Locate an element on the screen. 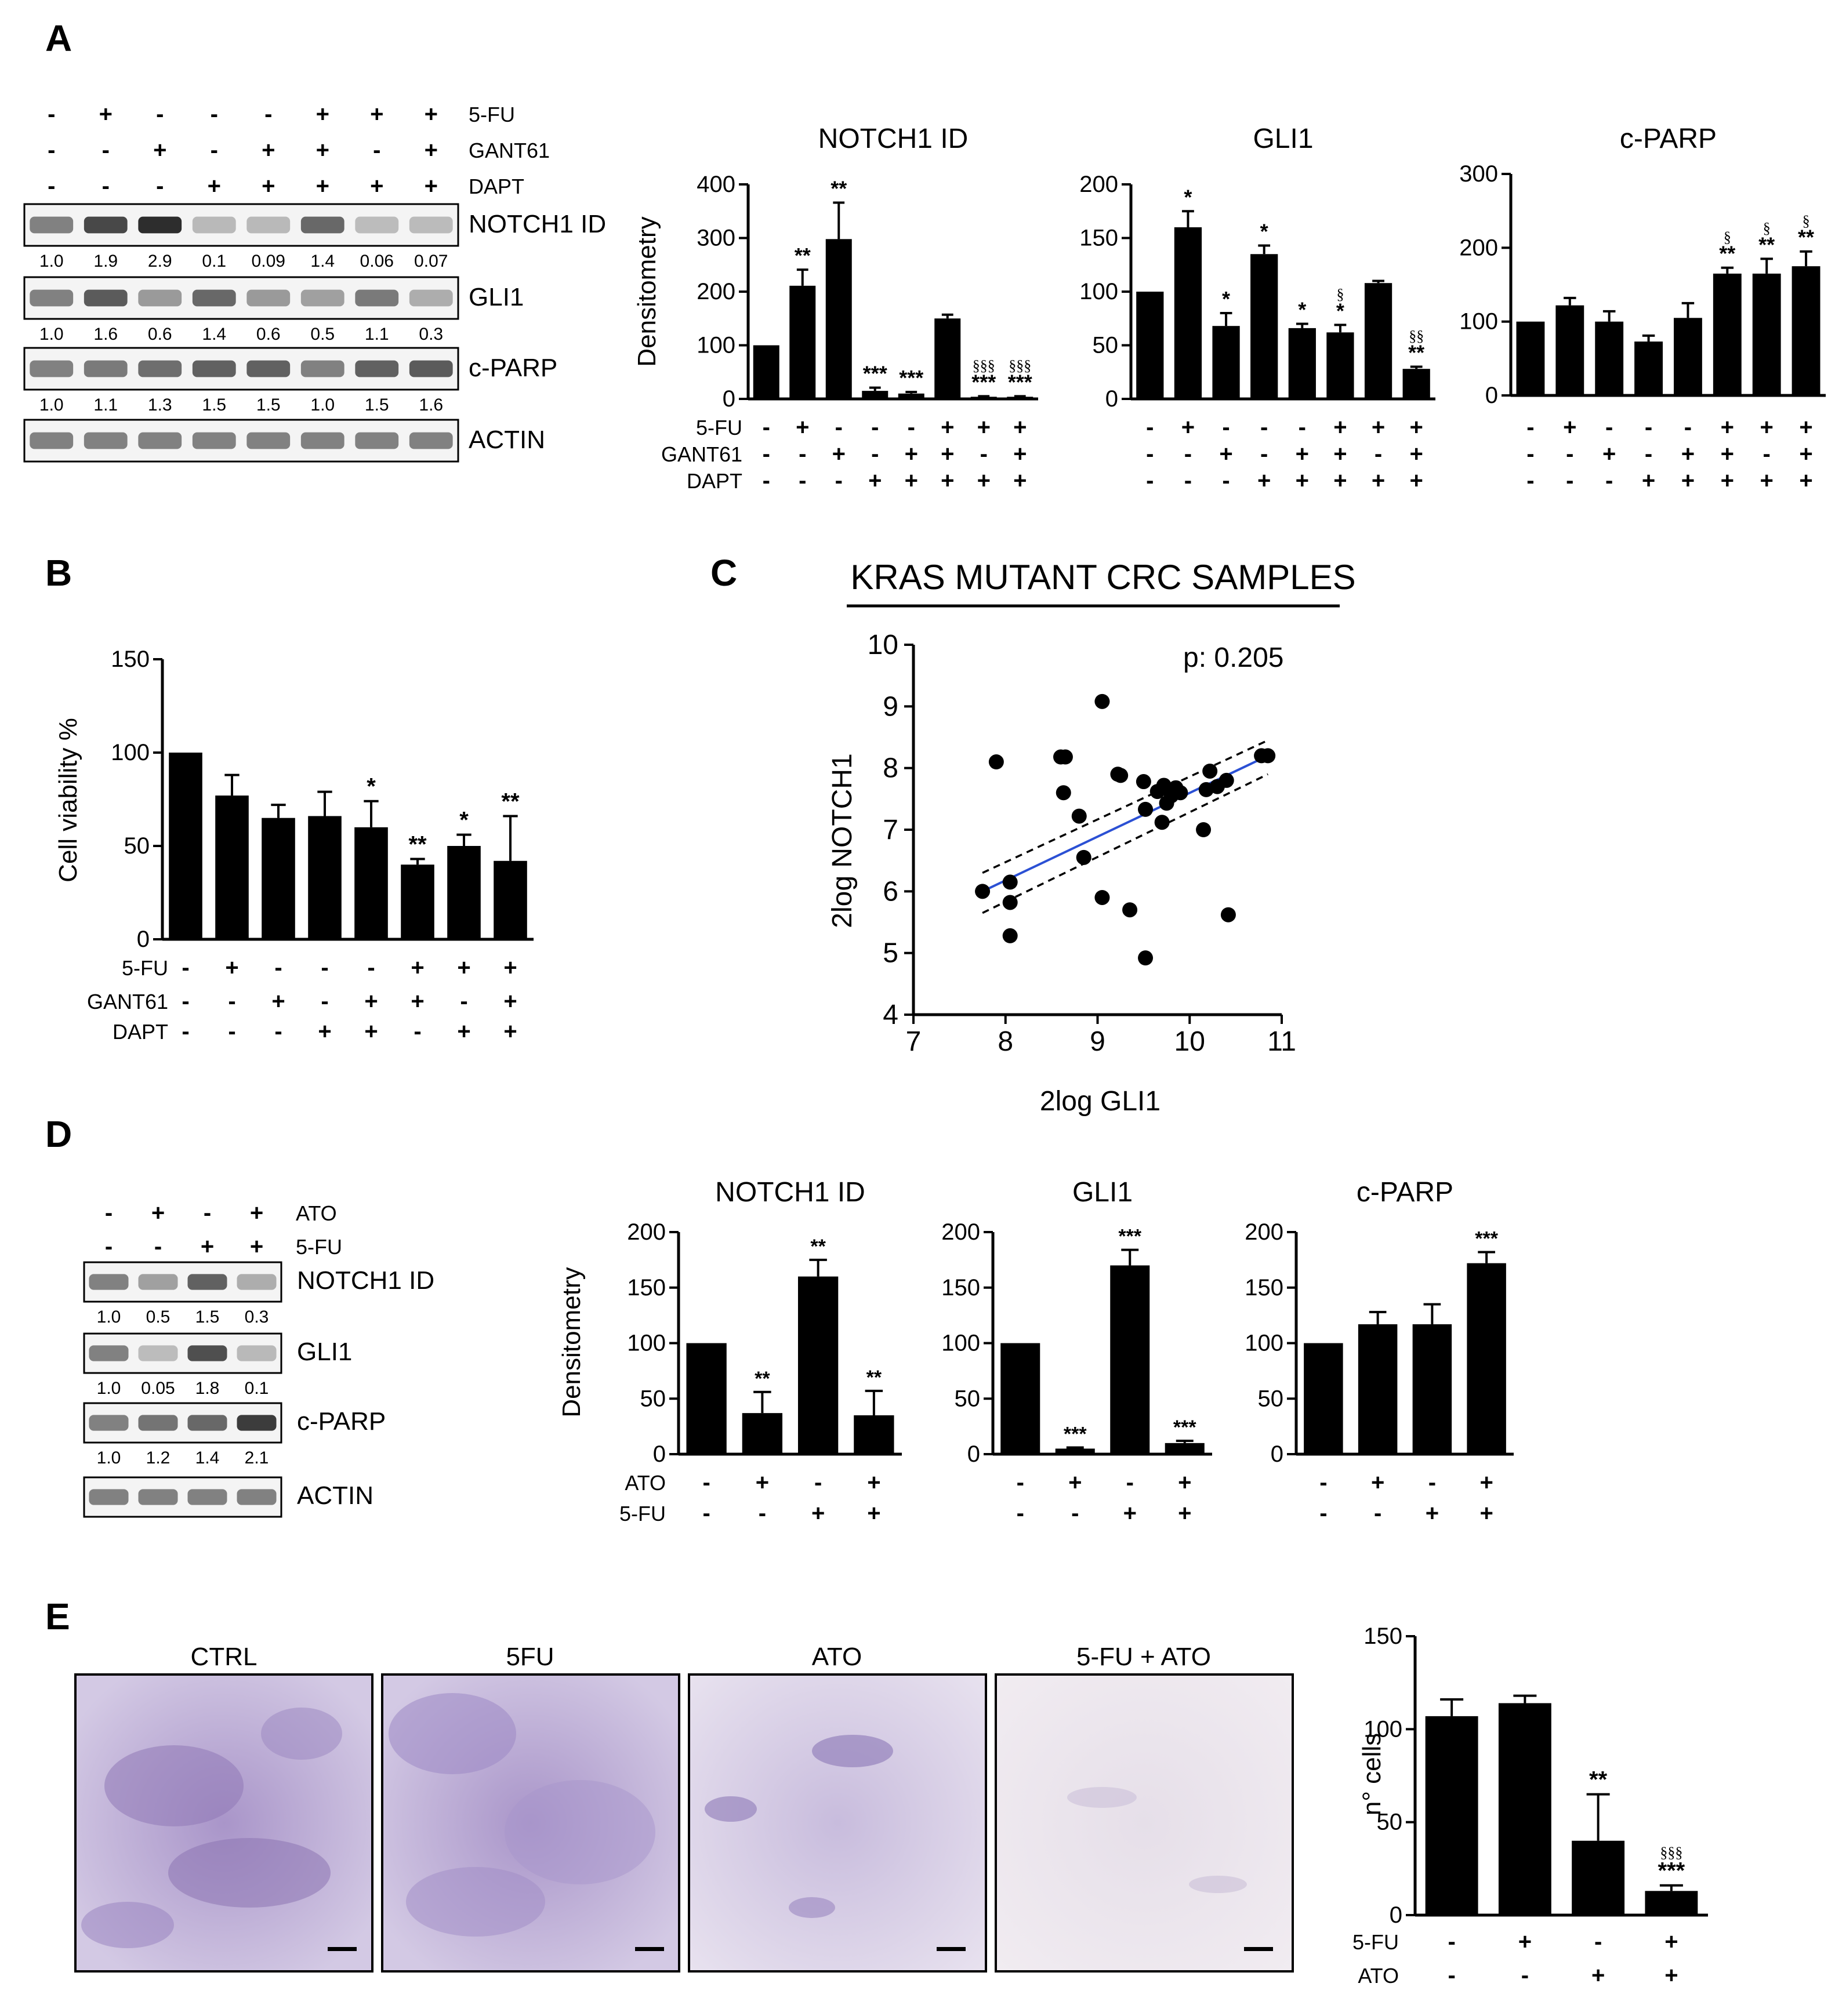 This screenshot has width=1835, height=2016. y-tick-label: 300 is located at coordinates (716, 238).